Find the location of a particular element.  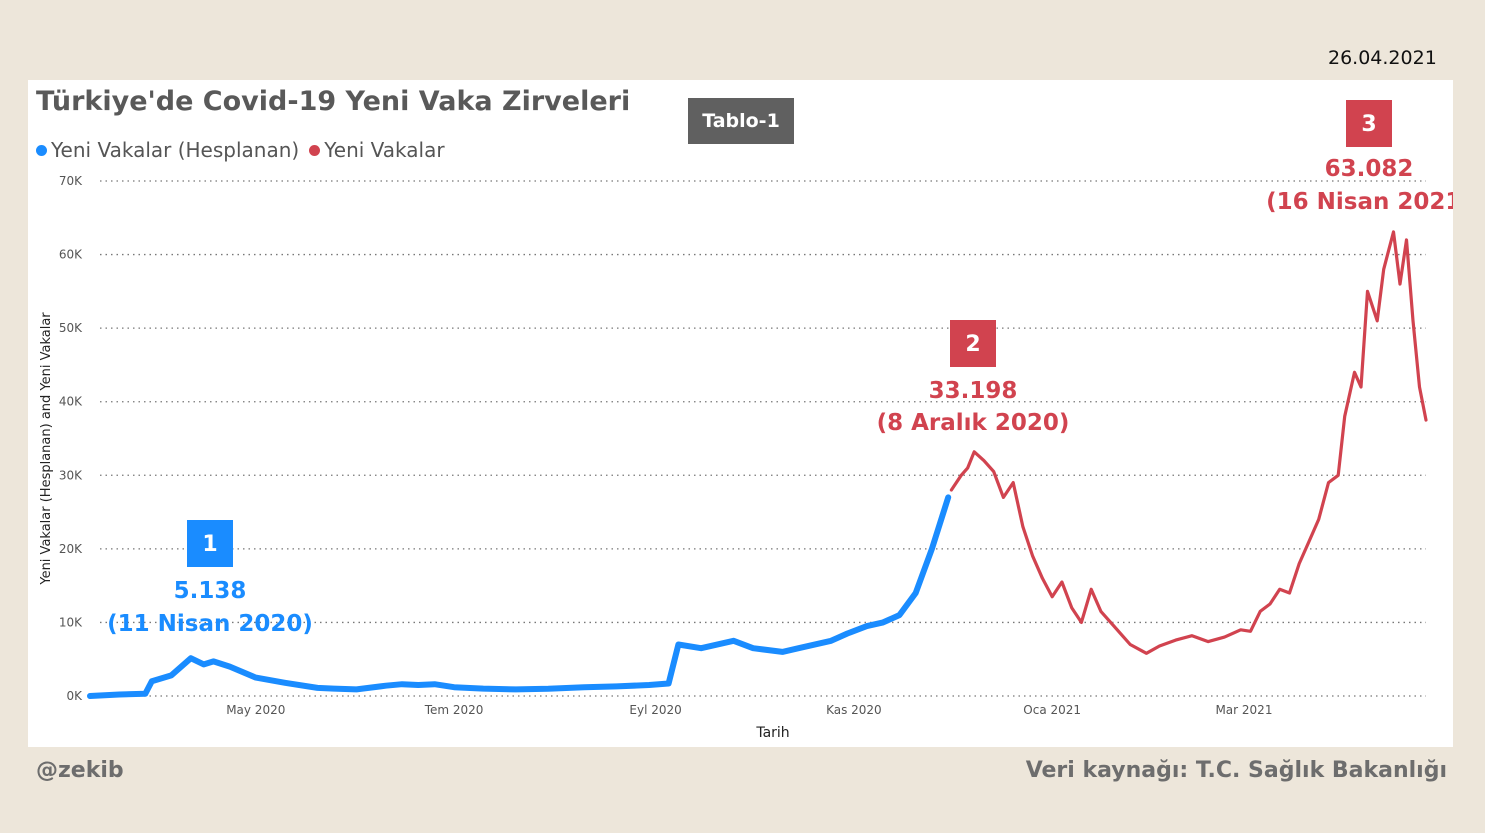

y-tick-label: 20K is located at coordinates (71, 549).